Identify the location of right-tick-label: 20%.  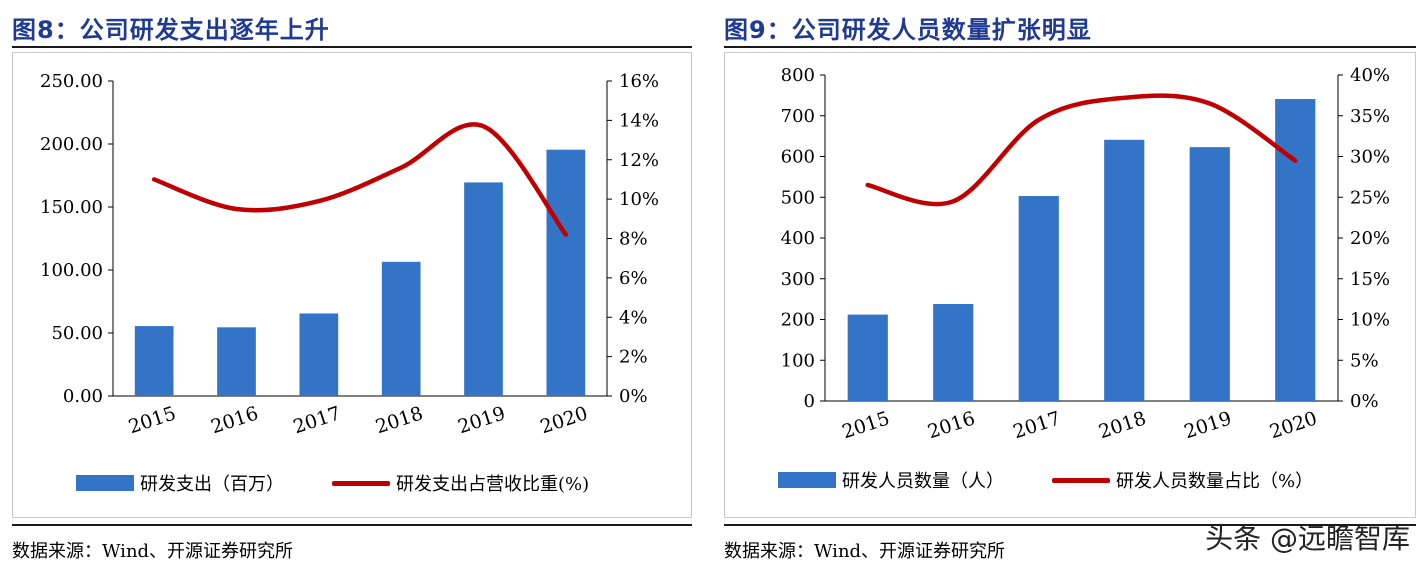
(1370, 238).